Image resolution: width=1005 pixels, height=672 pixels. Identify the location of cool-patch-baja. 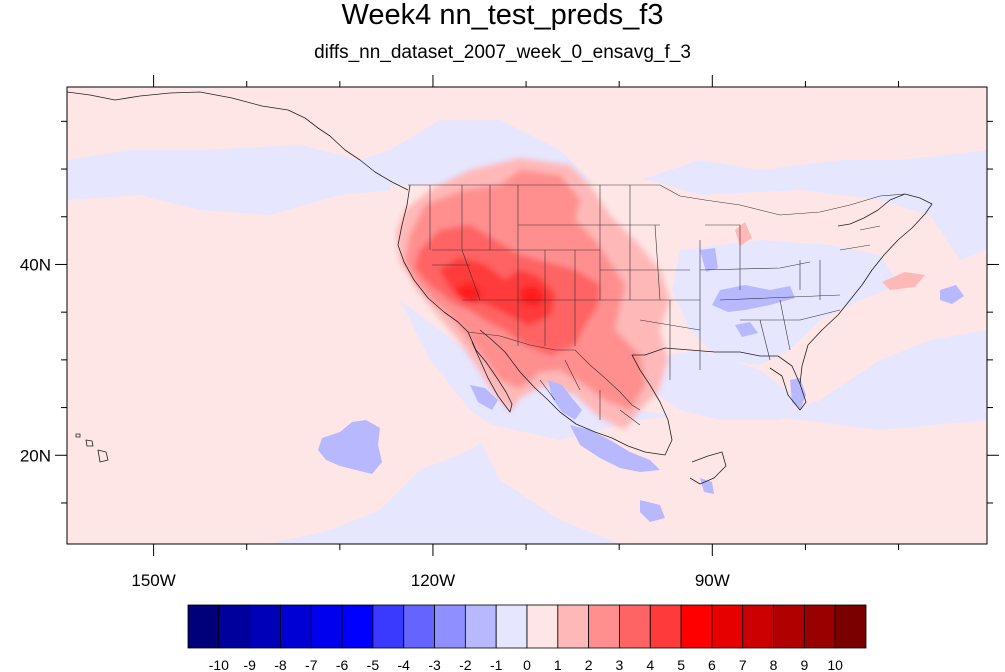
(484, 397).